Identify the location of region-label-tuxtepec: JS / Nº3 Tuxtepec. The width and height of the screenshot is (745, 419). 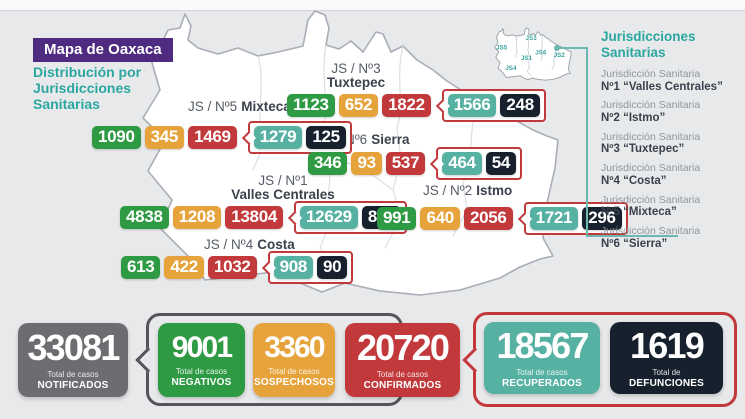
(356, 76).